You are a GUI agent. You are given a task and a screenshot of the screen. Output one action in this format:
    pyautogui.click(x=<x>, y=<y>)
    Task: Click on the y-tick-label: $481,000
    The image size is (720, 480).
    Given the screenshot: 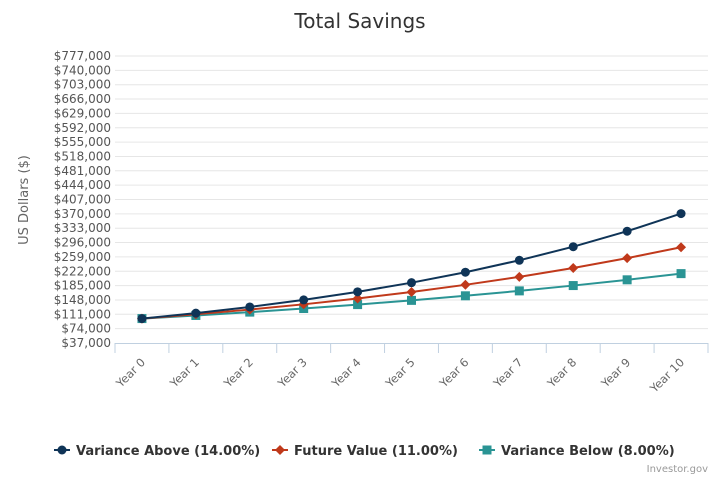 What is the action you would take?
    pyautogui.click(x=82, y=171)
    